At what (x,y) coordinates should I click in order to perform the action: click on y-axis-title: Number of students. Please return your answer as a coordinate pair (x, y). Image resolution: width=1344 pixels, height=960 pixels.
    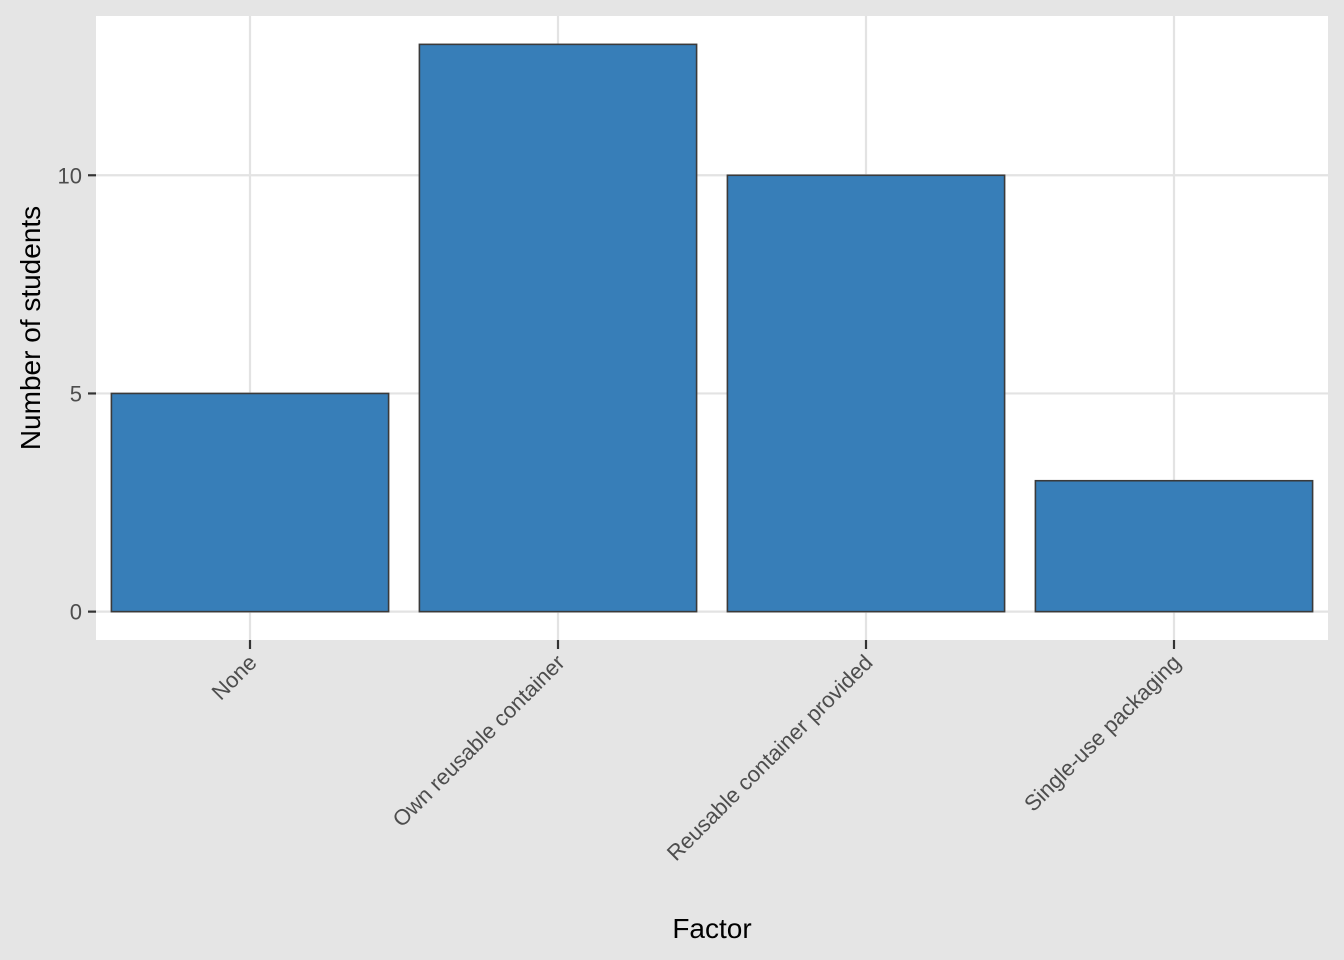
    Looking at the image, I should click on (30, 328).